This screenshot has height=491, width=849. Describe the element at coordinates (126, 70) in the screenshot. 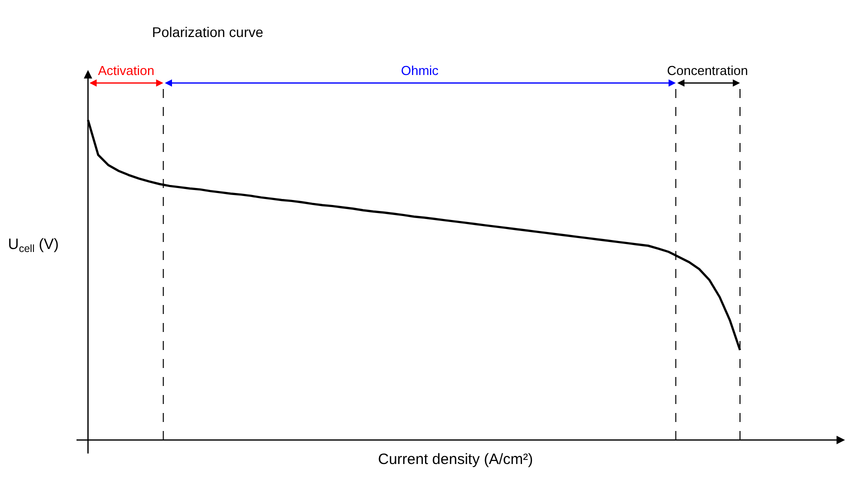

I see `text: Activation` at that location.